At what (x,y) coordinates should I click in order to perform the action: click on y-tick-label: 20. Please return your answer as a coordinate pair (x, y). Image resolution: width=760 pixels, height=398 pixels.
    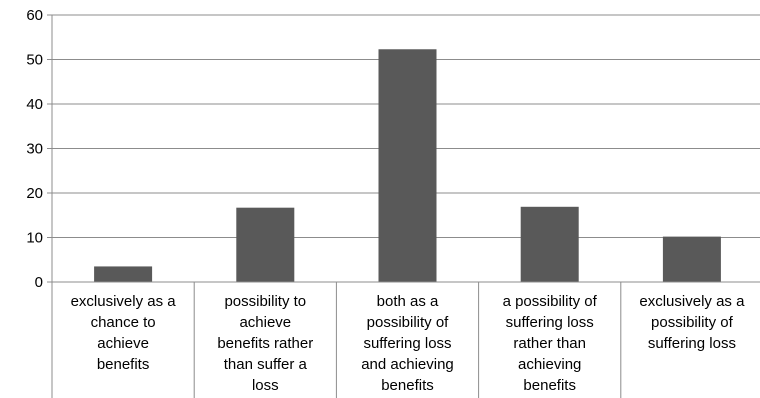
    Looking at the image, I should click on (34, 193).